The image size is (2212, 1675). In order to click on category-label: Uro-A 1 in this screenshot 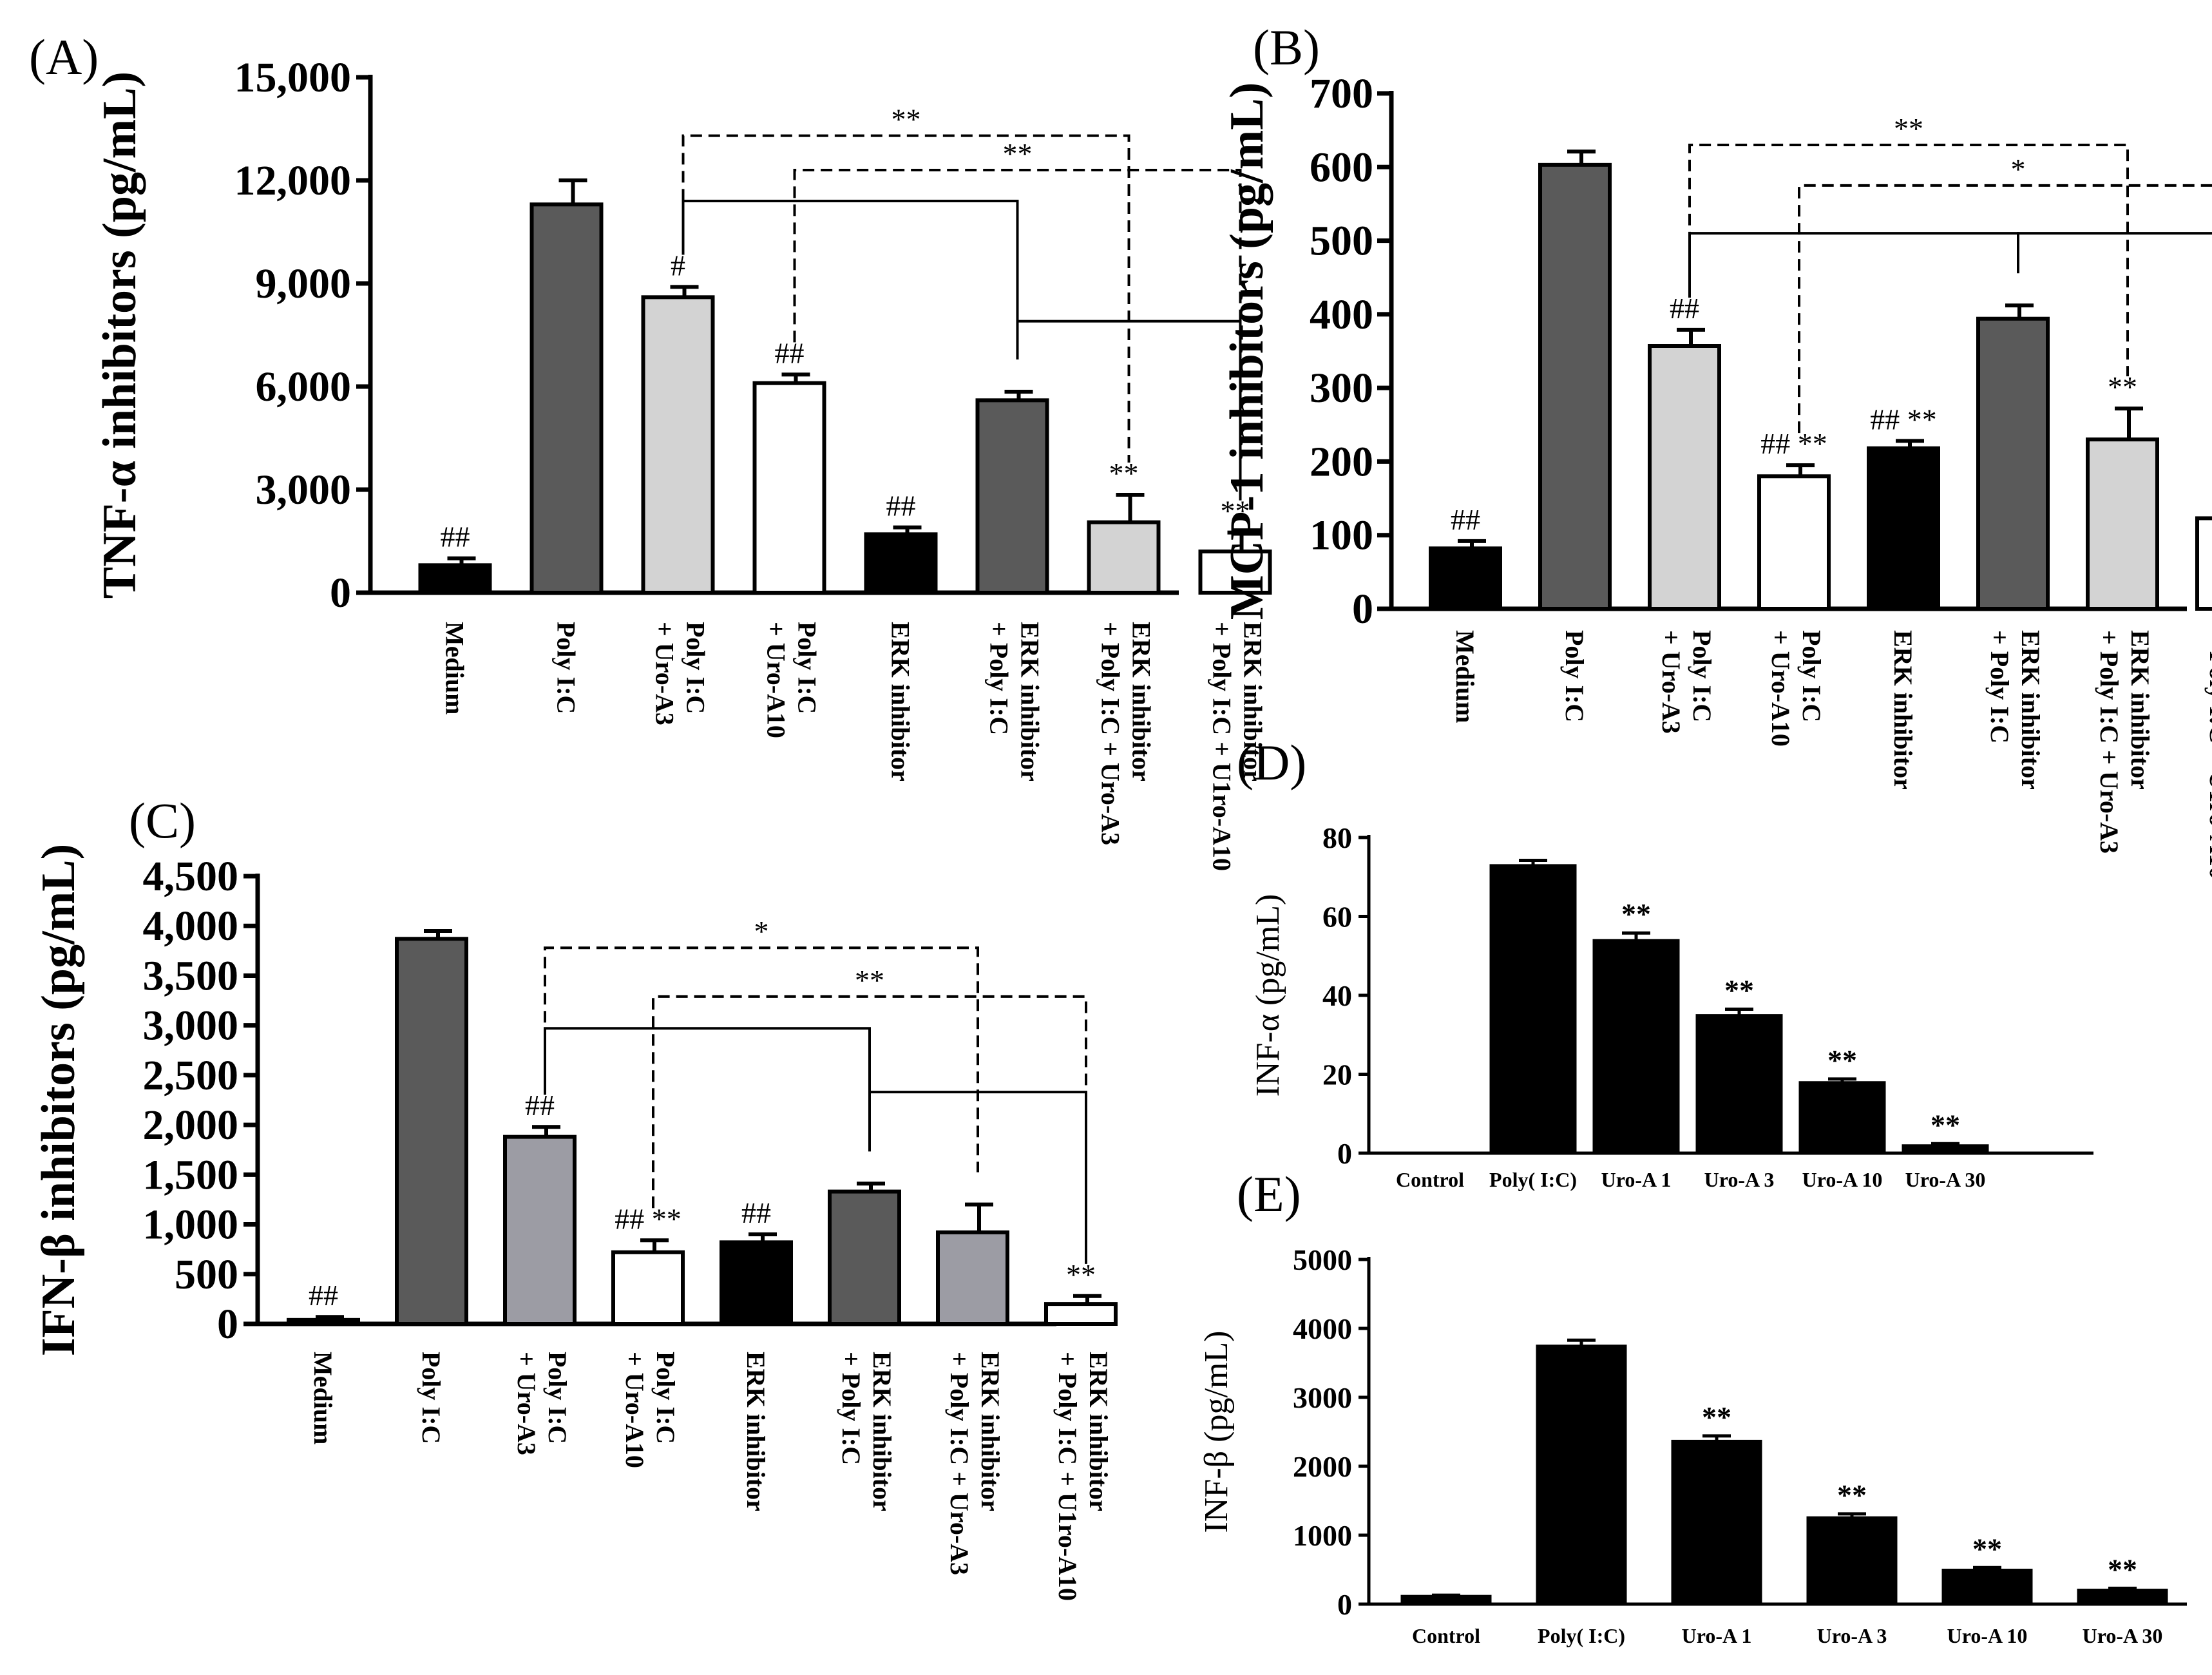, I will do `click(1717, 1635)`.